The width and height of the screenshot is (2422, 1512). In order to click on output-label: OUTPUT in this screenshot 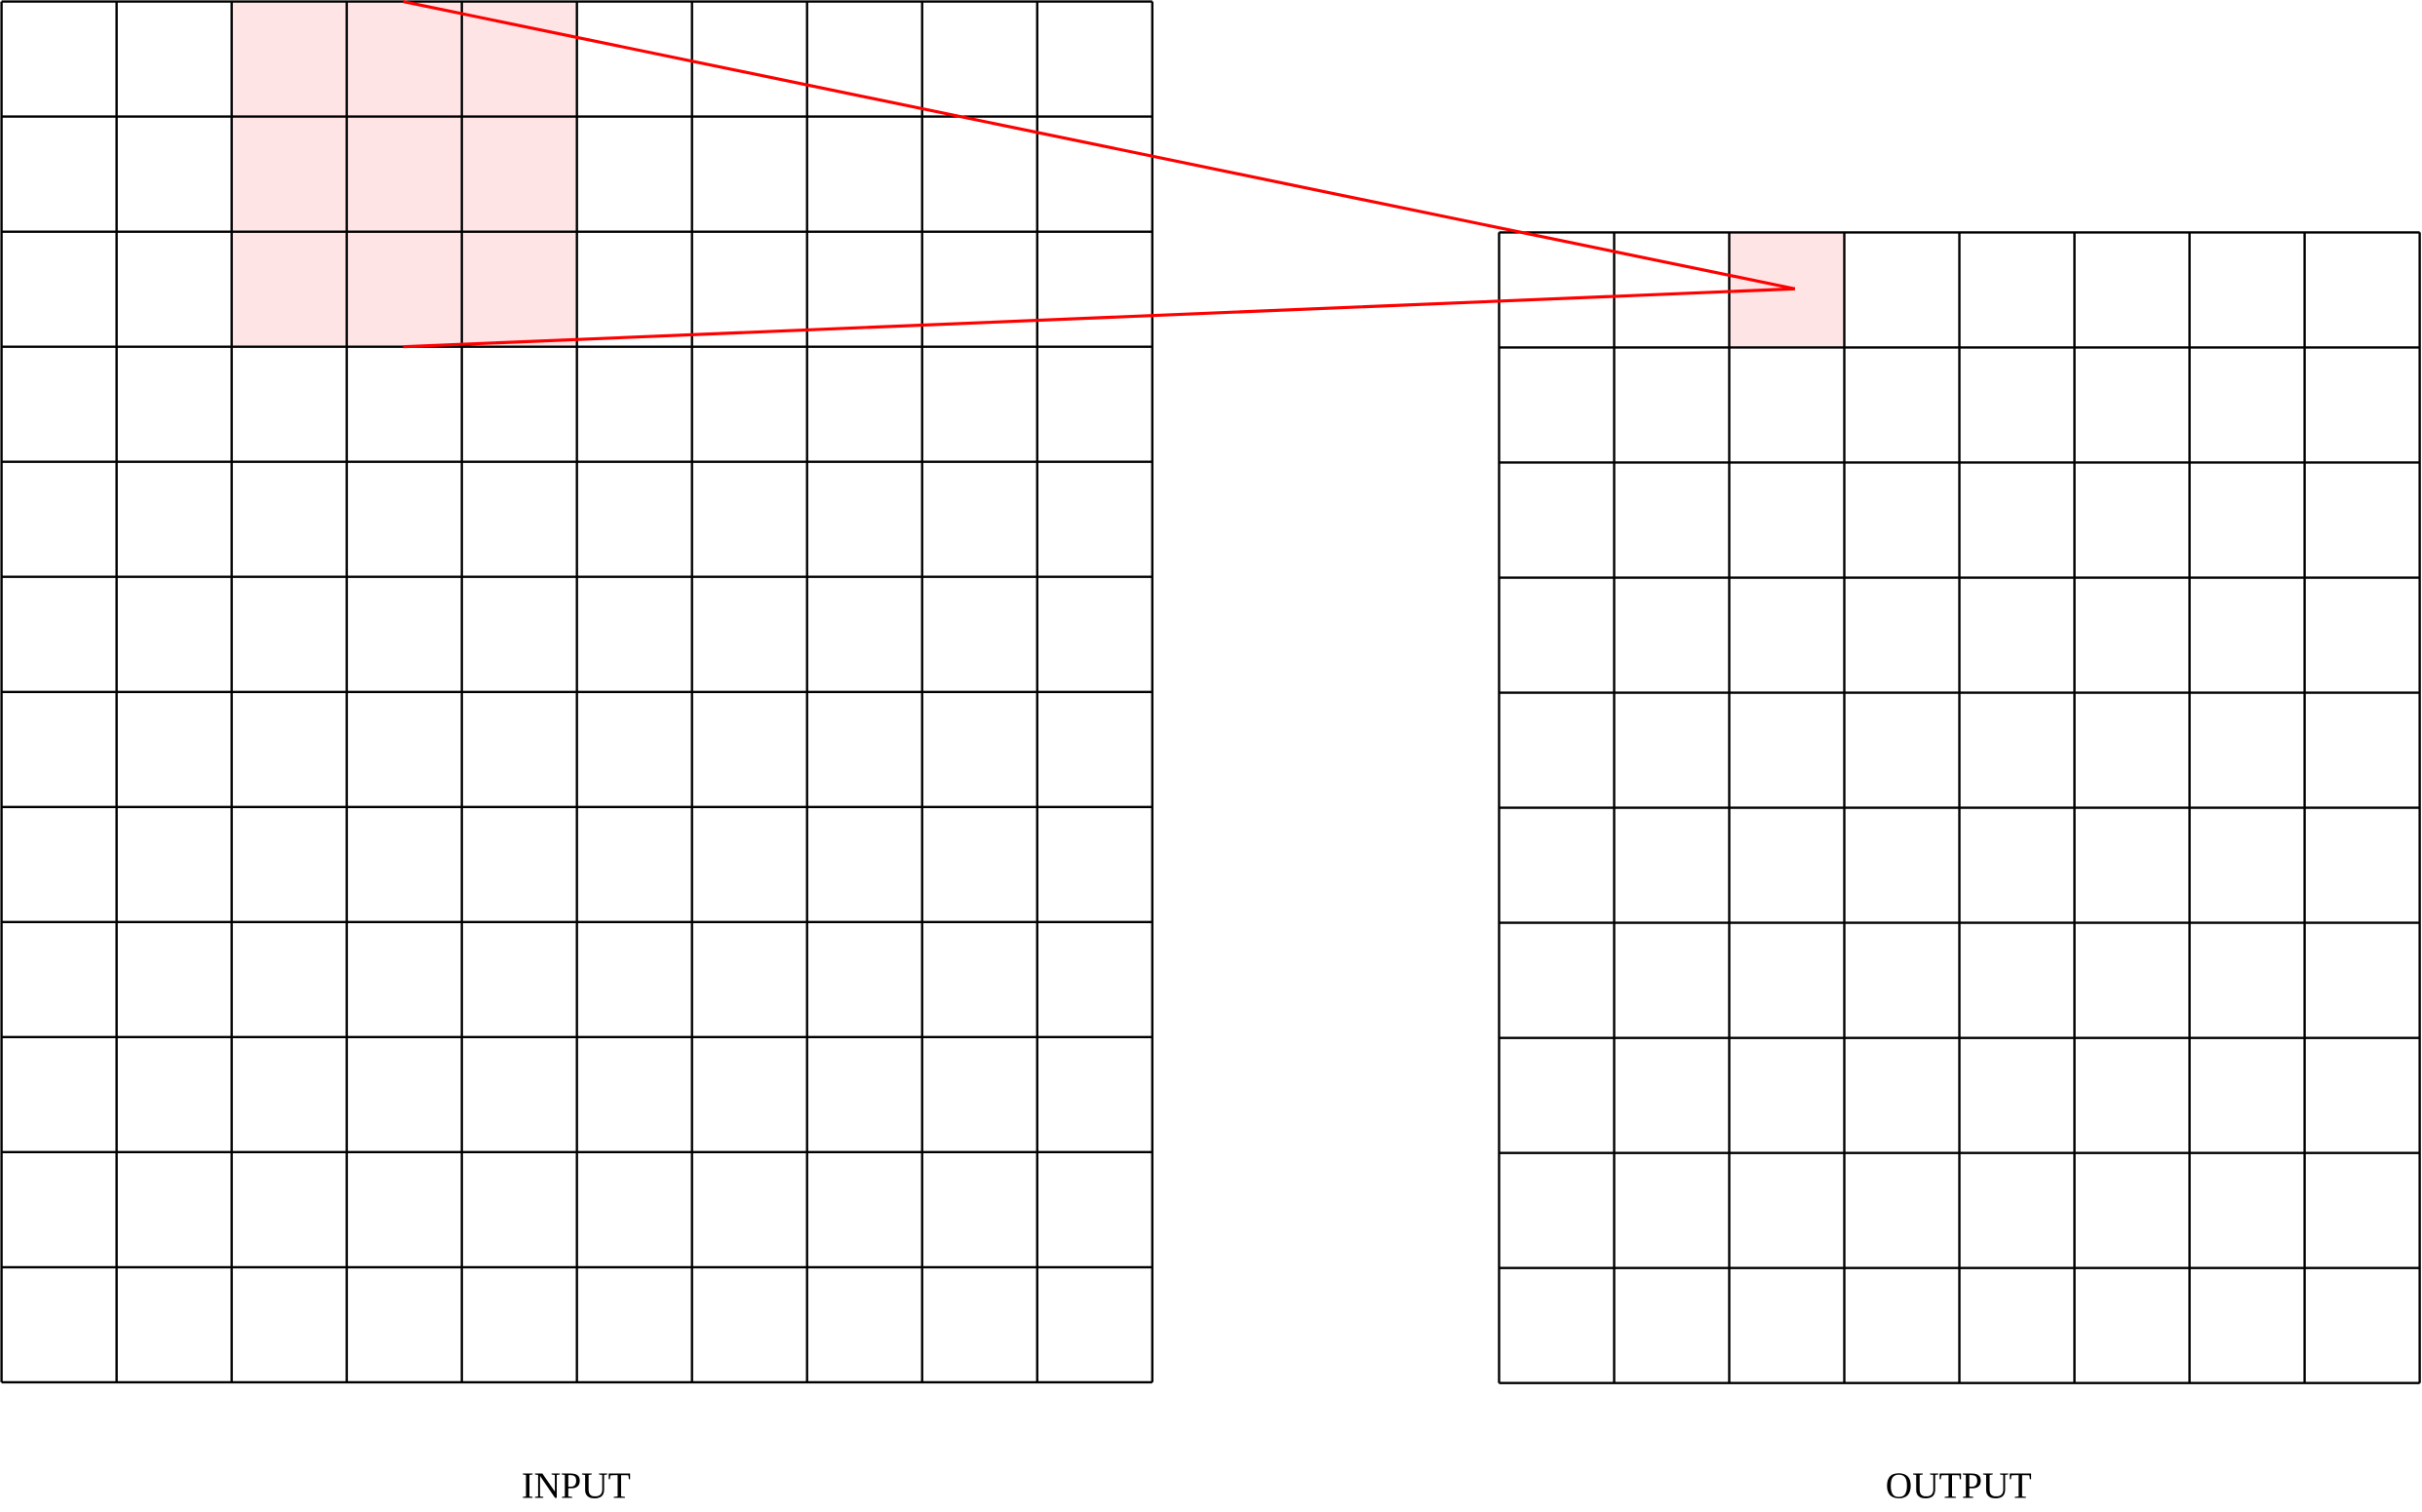, I will do `click(1959, 1486)`.